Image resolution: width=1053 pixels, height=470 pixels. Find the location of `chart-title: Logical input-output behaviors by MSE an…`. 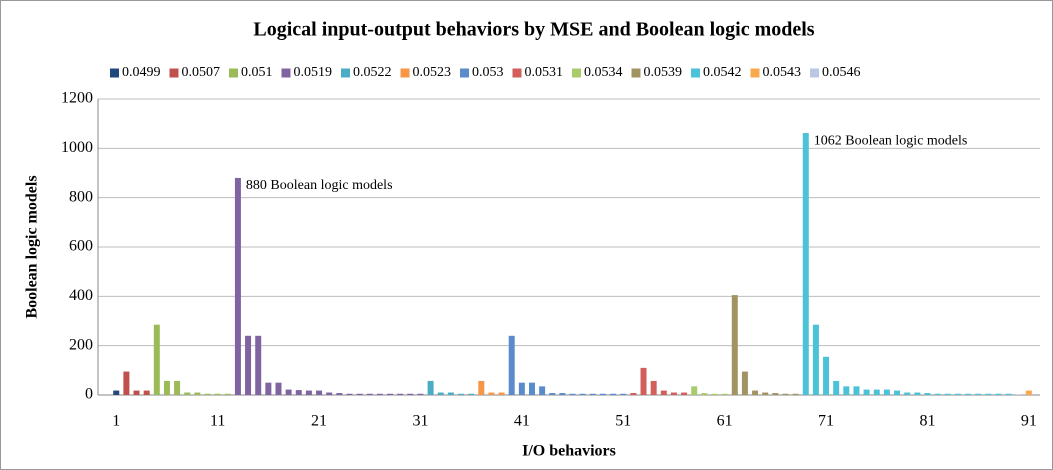

chart-title: Logical input-output behaviors by MSE an… is located at coordinates (533, 30).